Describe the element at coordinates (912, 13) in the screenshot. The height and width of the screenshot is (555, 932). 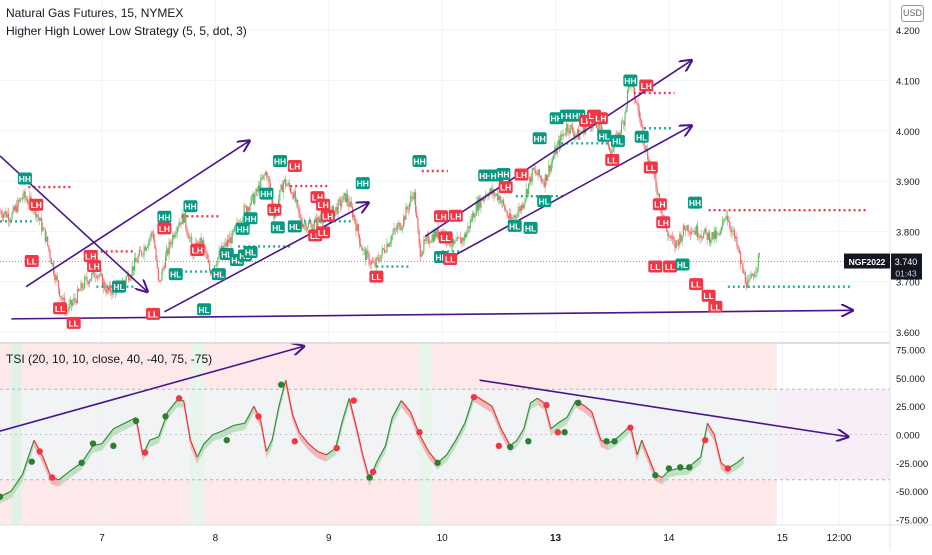
I see `currency-badge: USD` at that location.